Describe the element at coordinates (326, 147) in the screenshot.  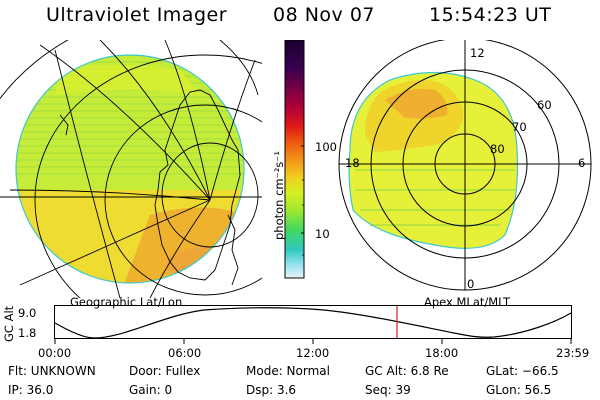
I see `colorbar-tick-100: 100` at that location.